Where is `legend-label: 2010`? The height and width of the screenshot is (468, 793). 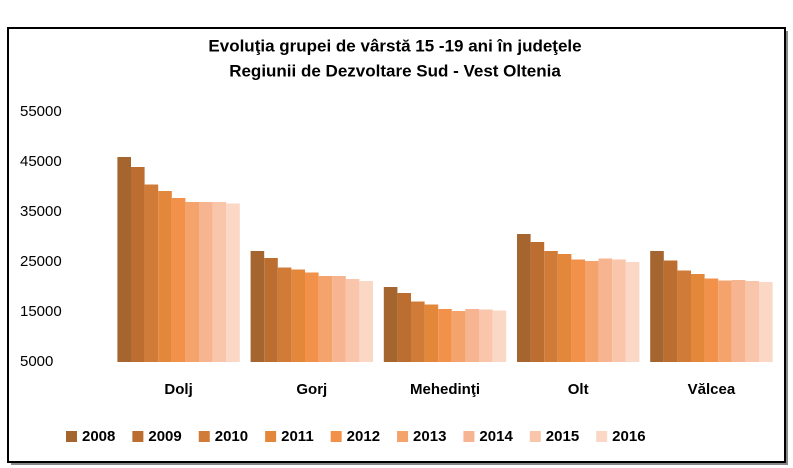
legend-label: 2010 is located at coordinates (231, 436).